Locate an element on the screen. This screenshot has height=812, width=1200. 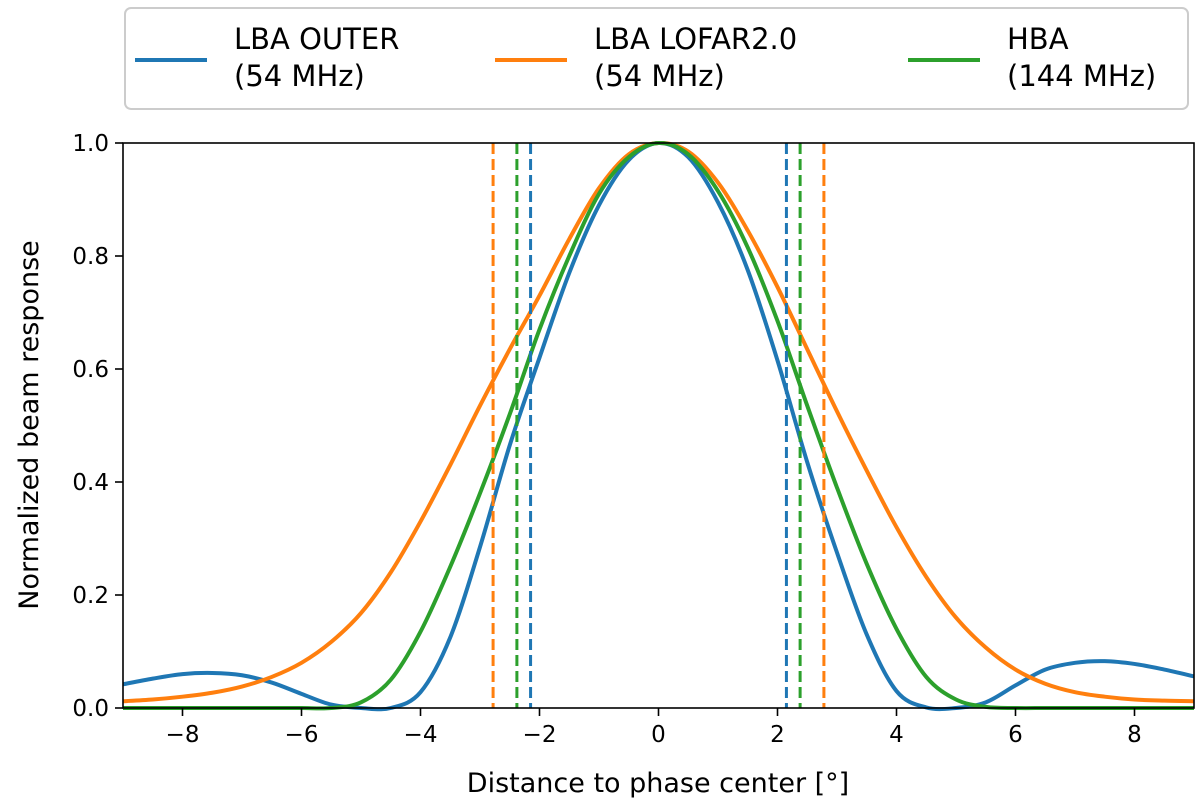
legend-sublabel-2: (144 MHz) is located at coordinates (1081, 76).